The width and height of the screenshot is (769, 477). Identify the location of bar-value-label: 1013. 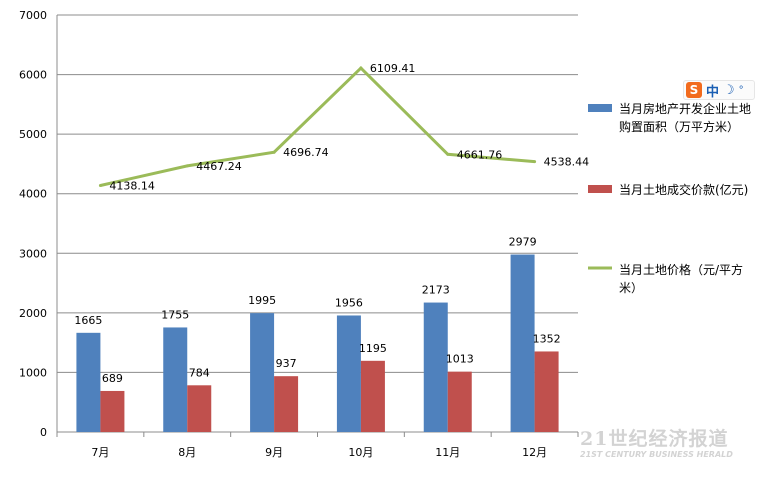
(460, 359).